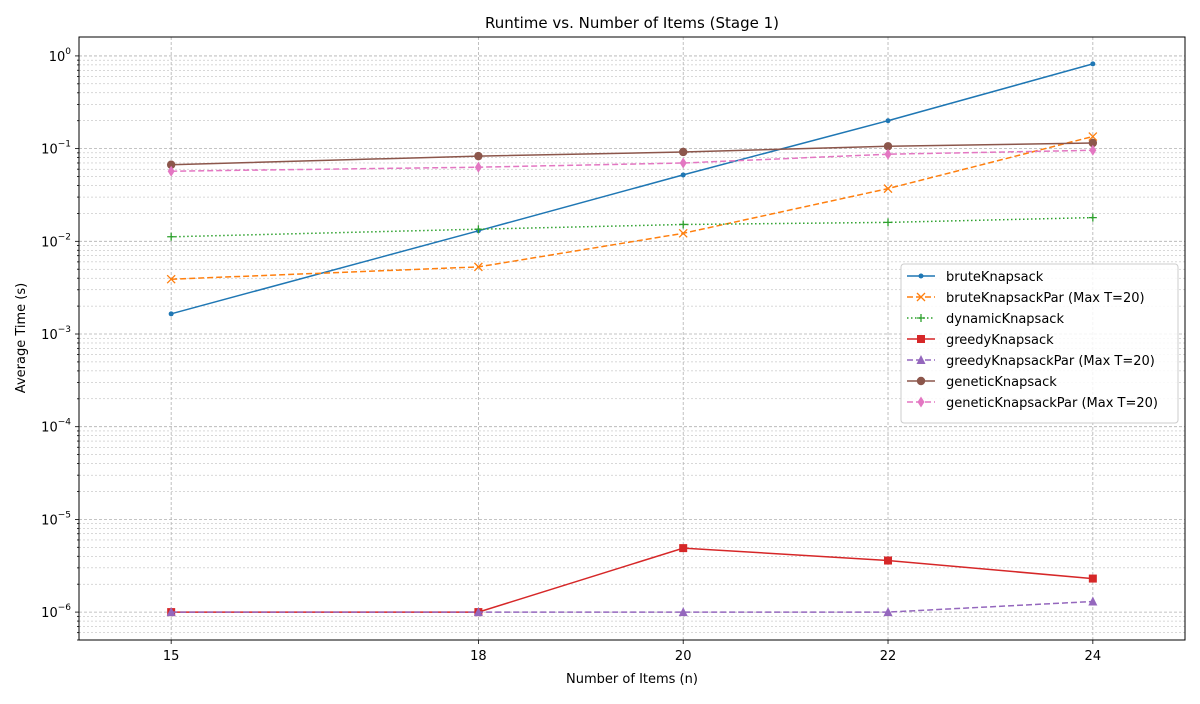 The height and width of the screenshot is (704, 1200). I want to click on y-tick-label: 10⁻¹, so click(56, 149).